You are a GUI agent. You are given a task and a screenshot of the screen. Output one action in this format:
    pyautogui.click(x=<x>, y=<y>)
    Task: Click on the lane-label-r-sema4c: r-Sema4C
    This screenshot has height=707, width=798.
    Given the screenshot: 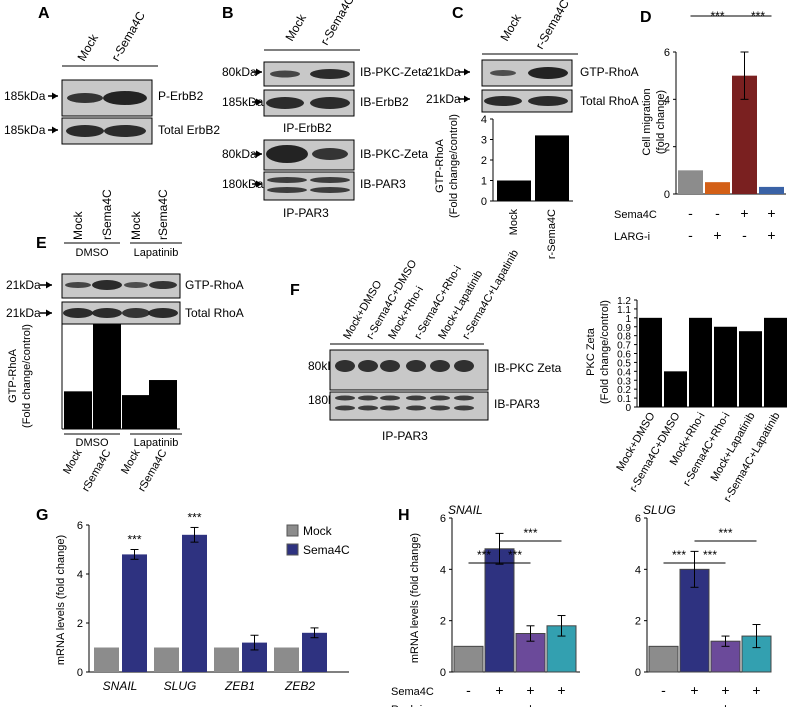 What is the action you would take?
    pyautogui.click(x=552, y=26)
    